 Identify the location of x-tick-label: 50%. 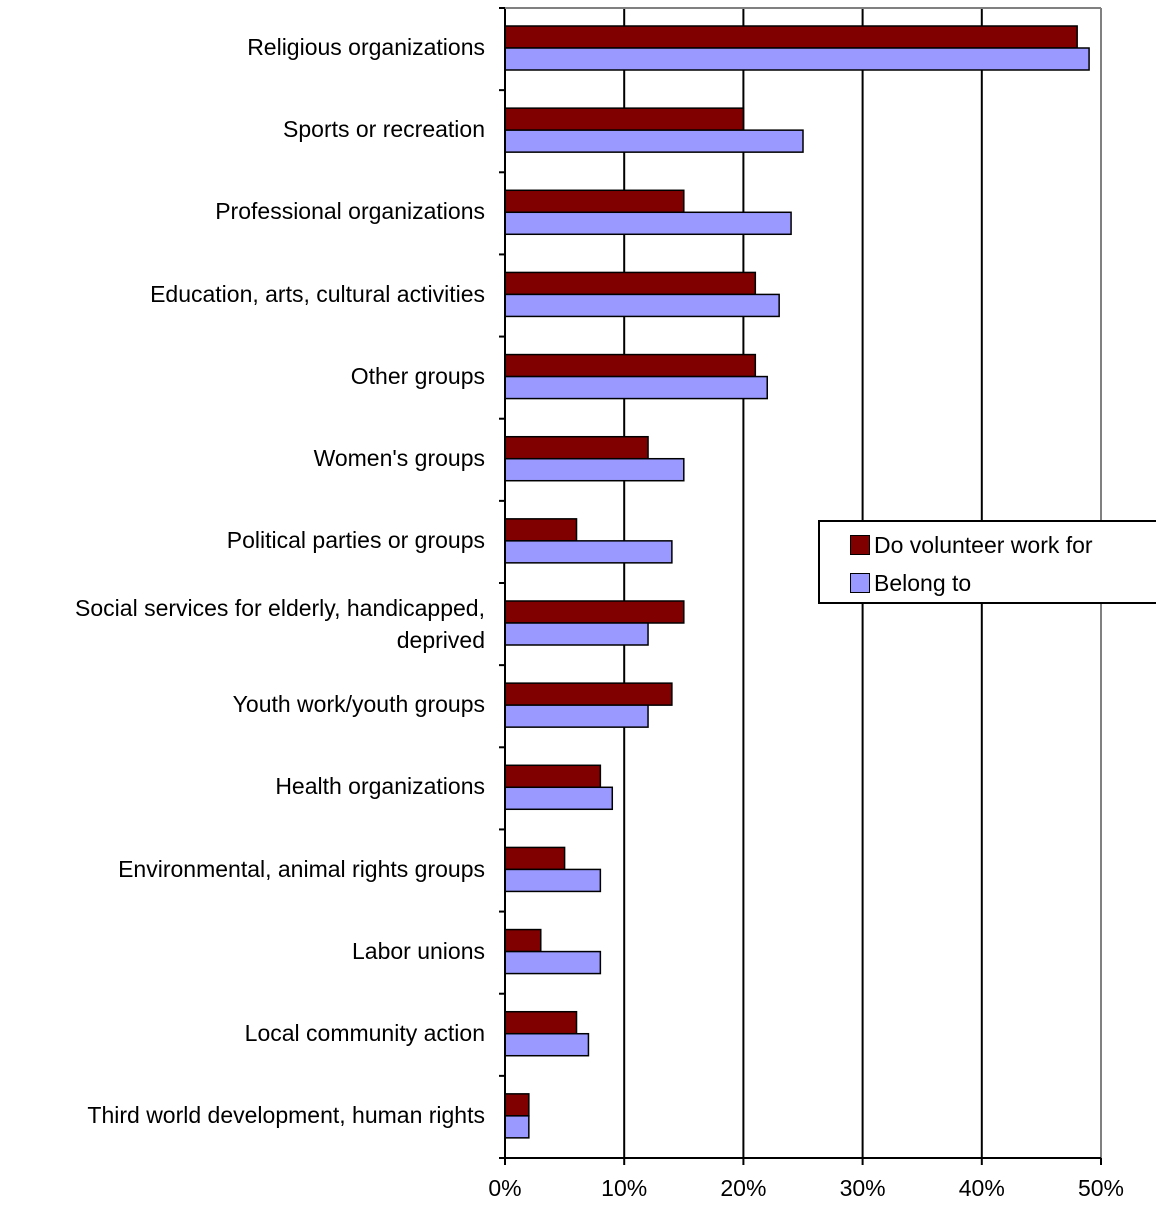
(1101, 1188).